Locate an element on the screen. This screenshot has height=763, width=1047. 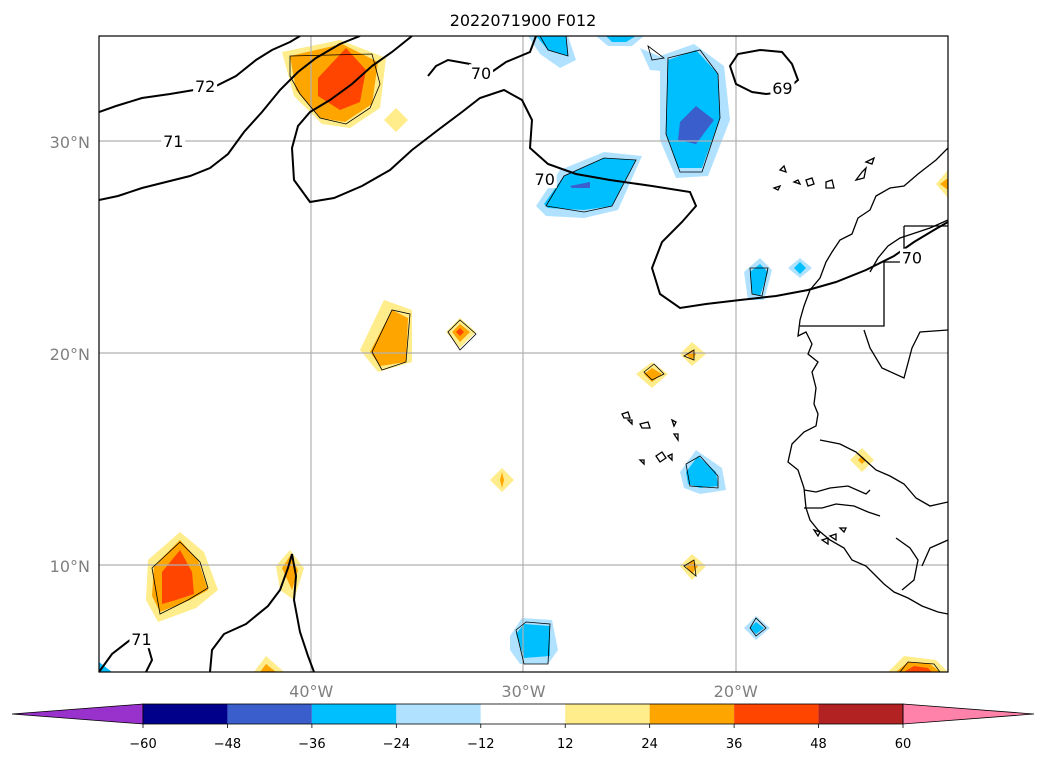
contour-label: 72 is located at coordinates (205, 86).